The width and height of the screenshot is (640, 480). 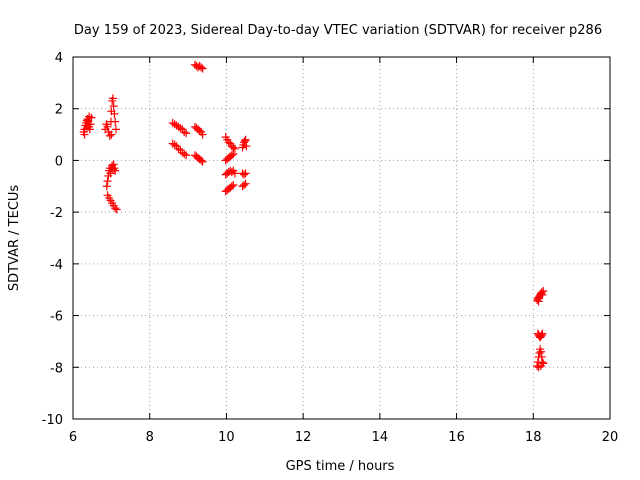 What do you see at coordinates (56, 213) in the screenshot?
I see `y-tick-label: -2` at bounding box center [56, 213].